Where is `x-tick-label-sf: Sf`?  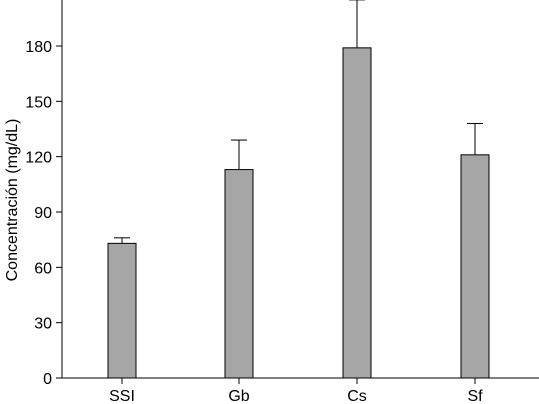
x-tick-label-sf: Sf is located at coordinates (475, 396).